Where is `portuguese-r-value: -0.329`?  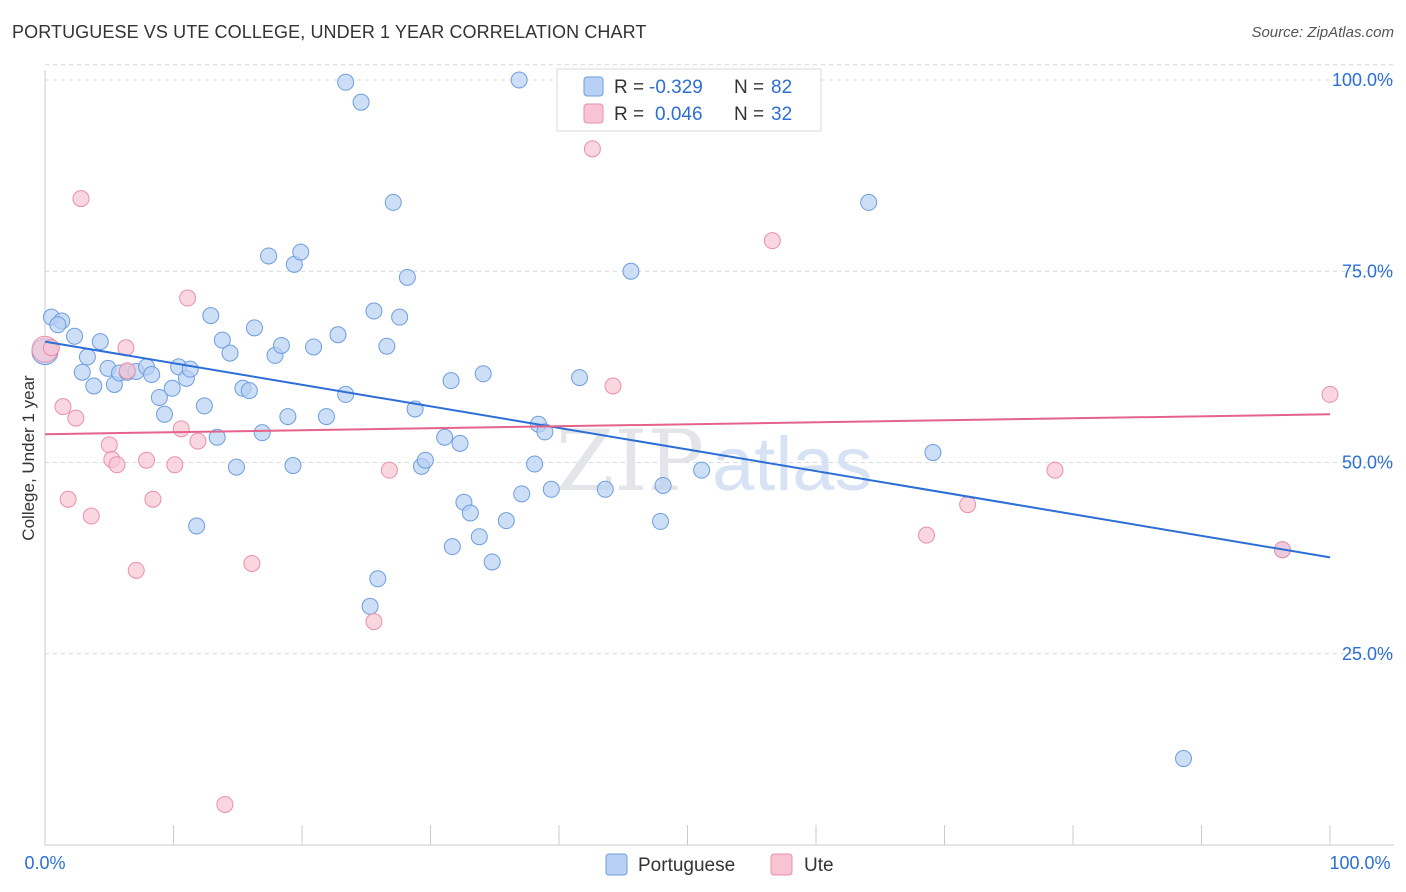 portuguese-r-value: -0.329 is located at coordinates (676, 87).